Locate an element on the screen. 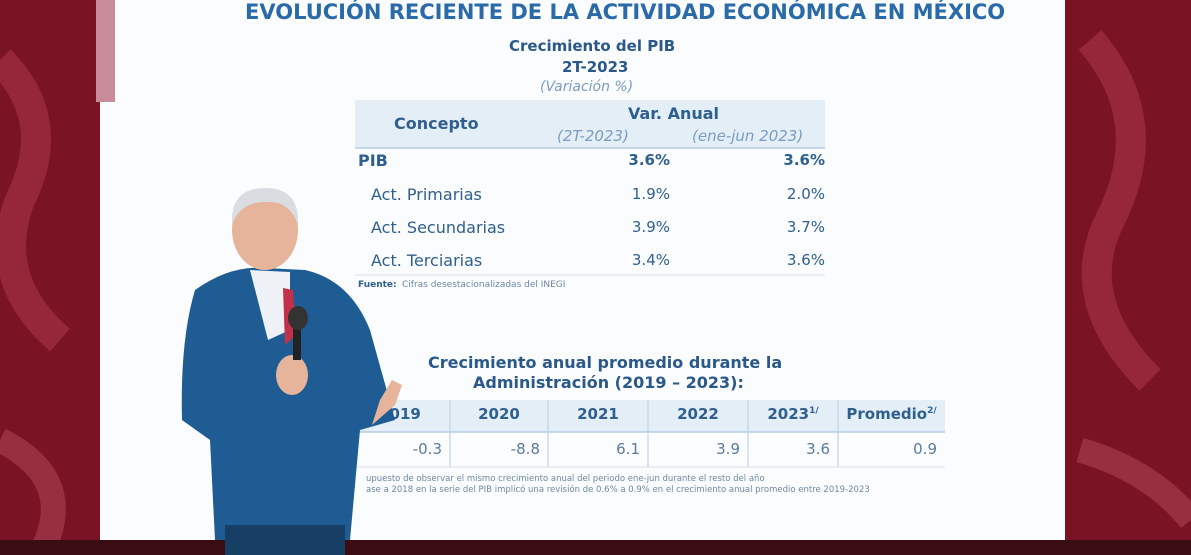 The width and height of the screenshot is (1191, 555). table-title: Crecimiento anual promedio durante la is located at coordinates (605, 362).